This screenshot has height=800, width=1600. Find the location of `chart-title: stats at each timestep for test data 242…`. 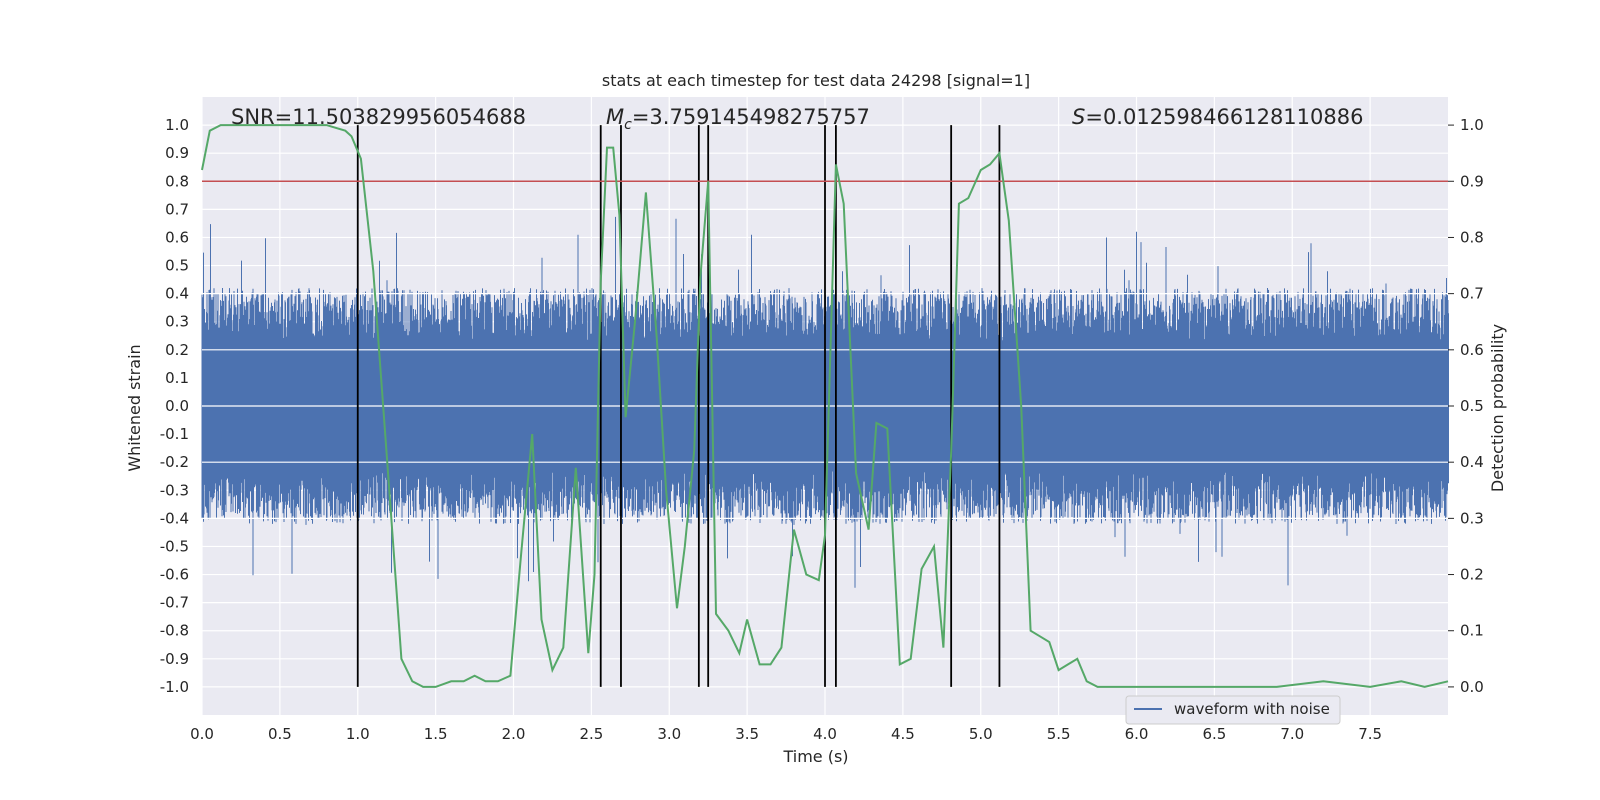

chart-title: stats at each timestep for test data 242… is located at coordinates (816, 80).